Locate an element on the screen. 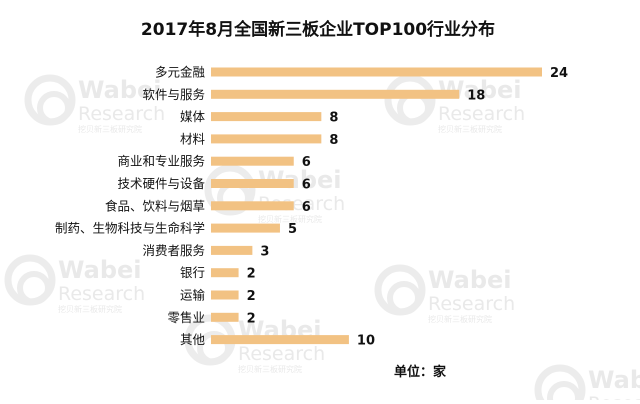 The image size is (640, 404). category-label: 零售业 is located at coordinates (186, 317).